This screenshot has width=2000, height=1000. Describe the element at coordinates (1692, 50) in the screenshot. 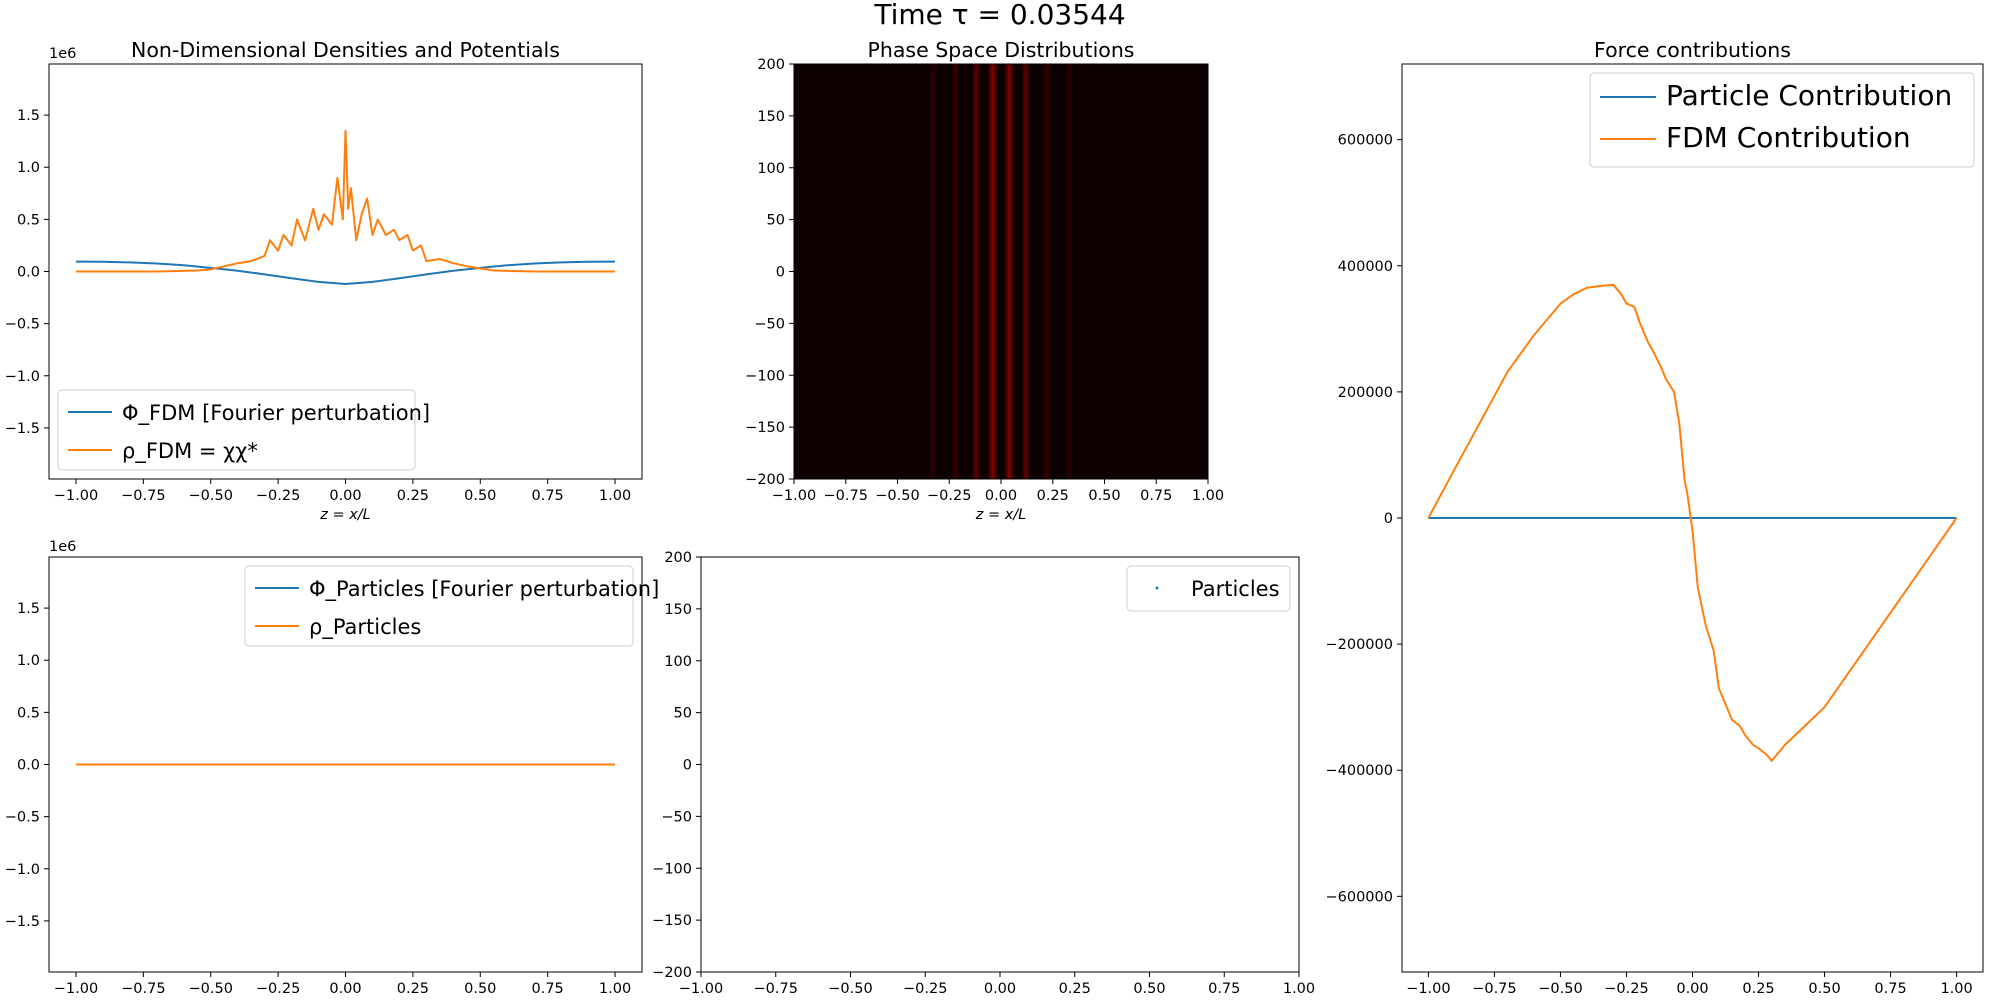

I see `axes-title: Force contributions` at that location.